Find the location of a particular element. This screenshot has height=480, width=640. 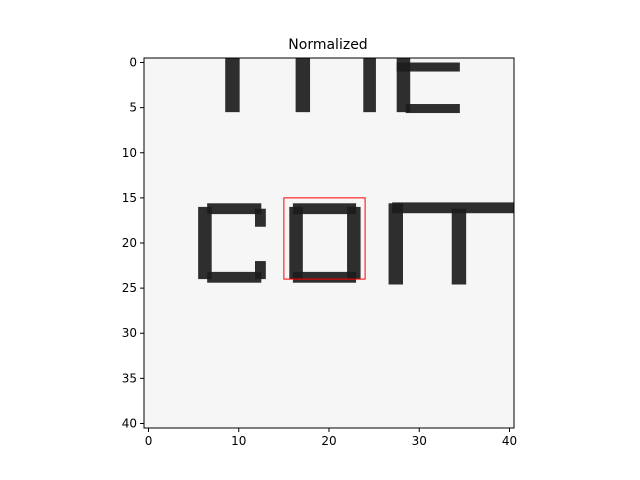

x-tick-label: 20 is located at coordinates (328, 441).